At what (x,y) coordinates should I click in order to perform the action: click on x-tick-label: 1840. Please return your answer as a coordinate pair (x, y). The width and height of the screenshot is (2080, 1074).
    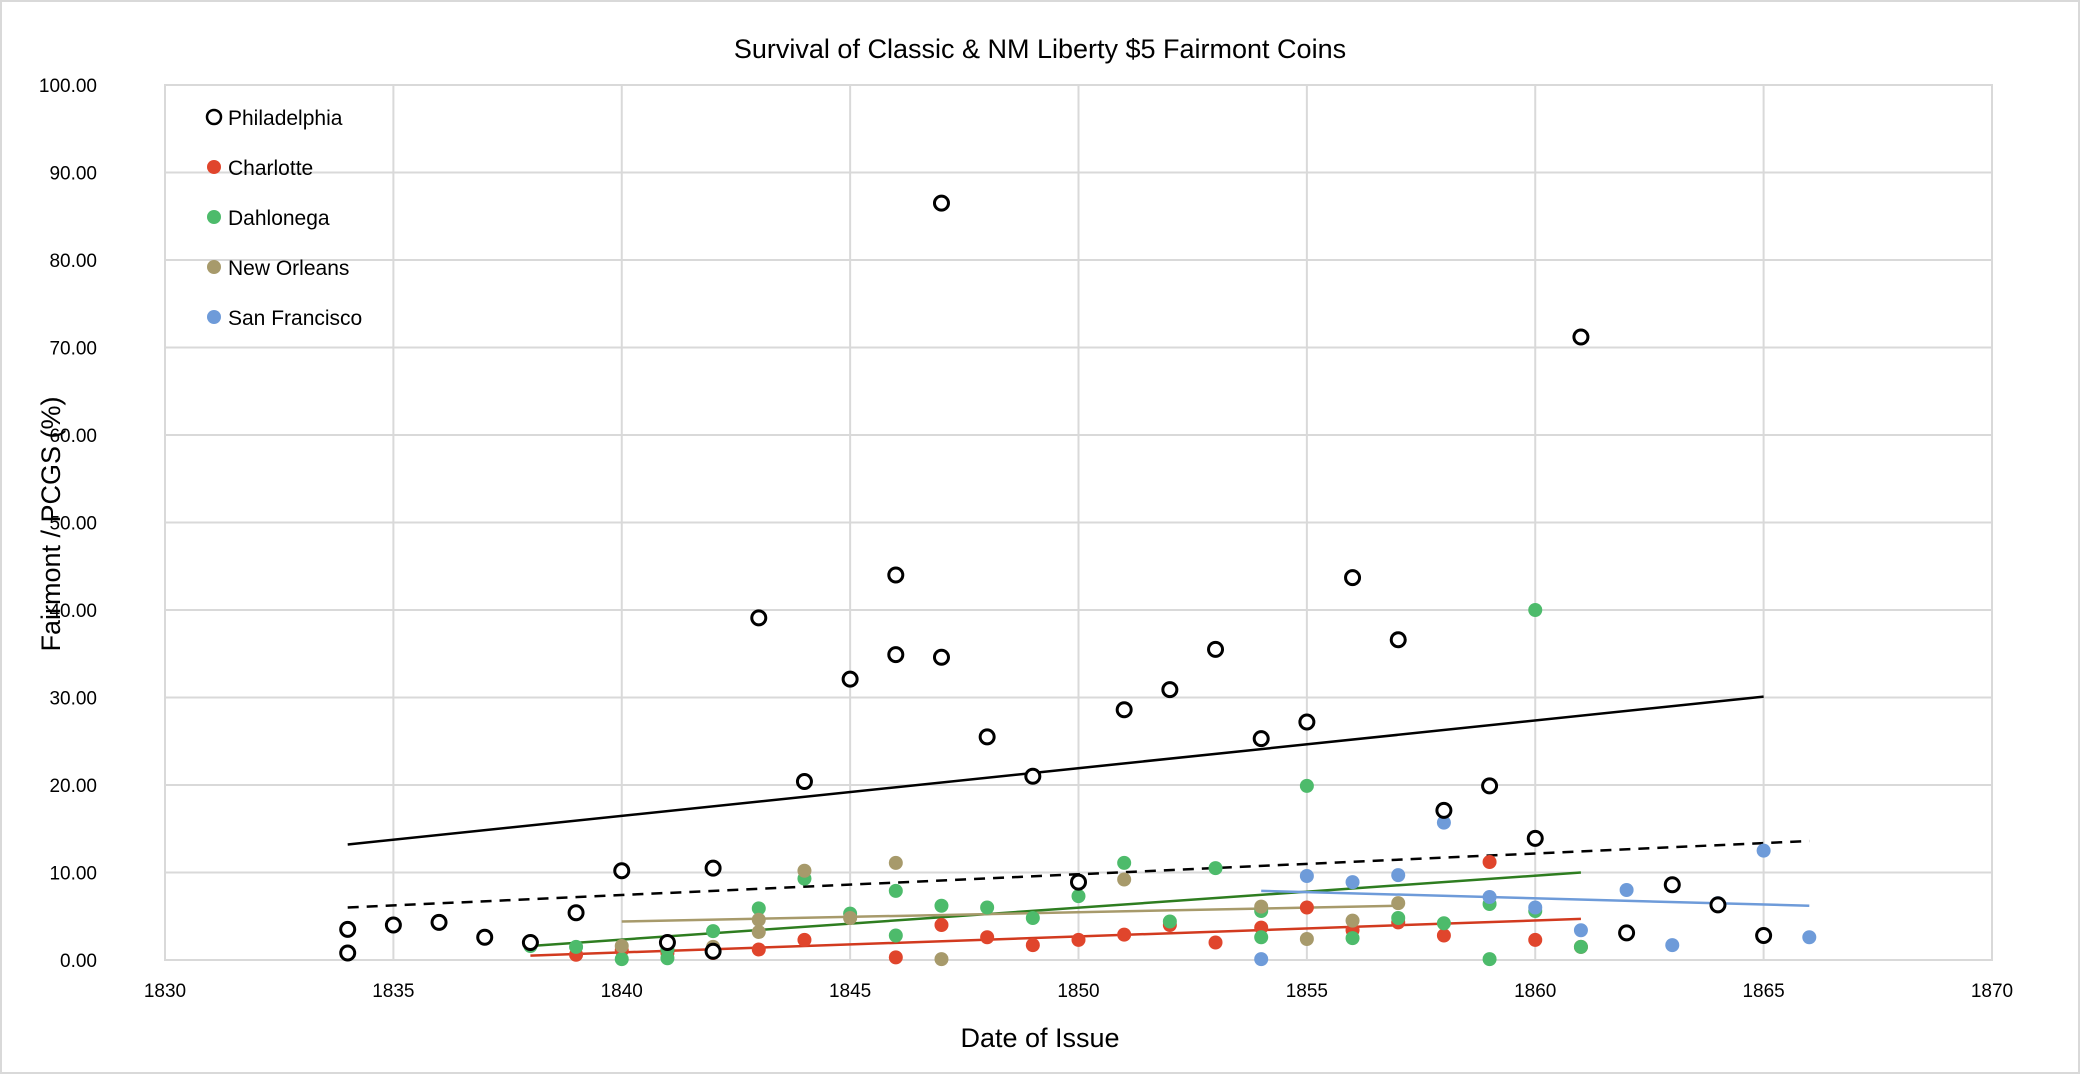
    Looking at the image, I should click on (622, 991).